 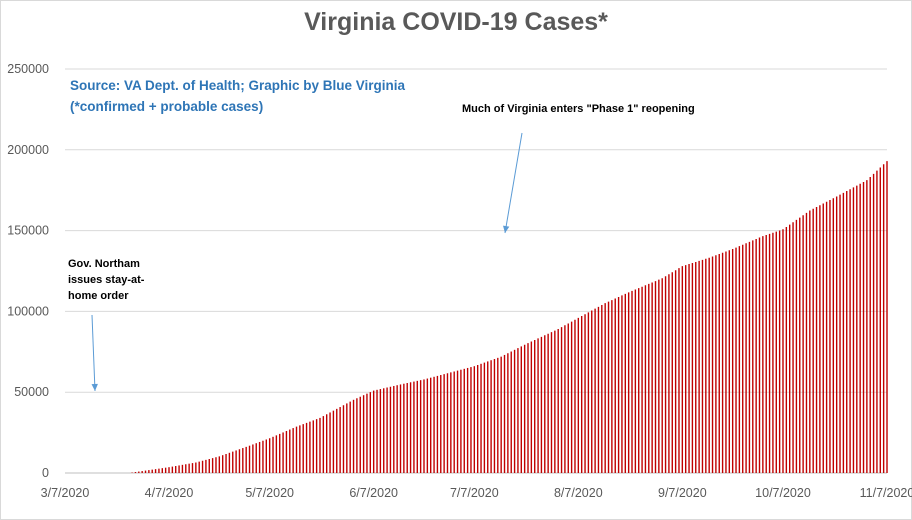 I want to click on y-tick-label: 100000, so click(x=28, y=311).